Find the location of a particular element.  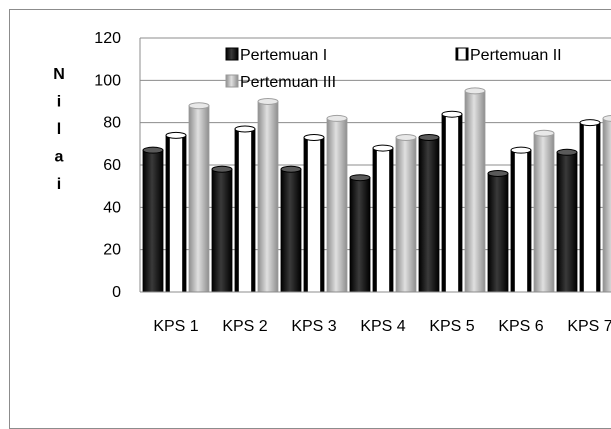

y-axis-label-char: N is located at coordinates (59, 74).